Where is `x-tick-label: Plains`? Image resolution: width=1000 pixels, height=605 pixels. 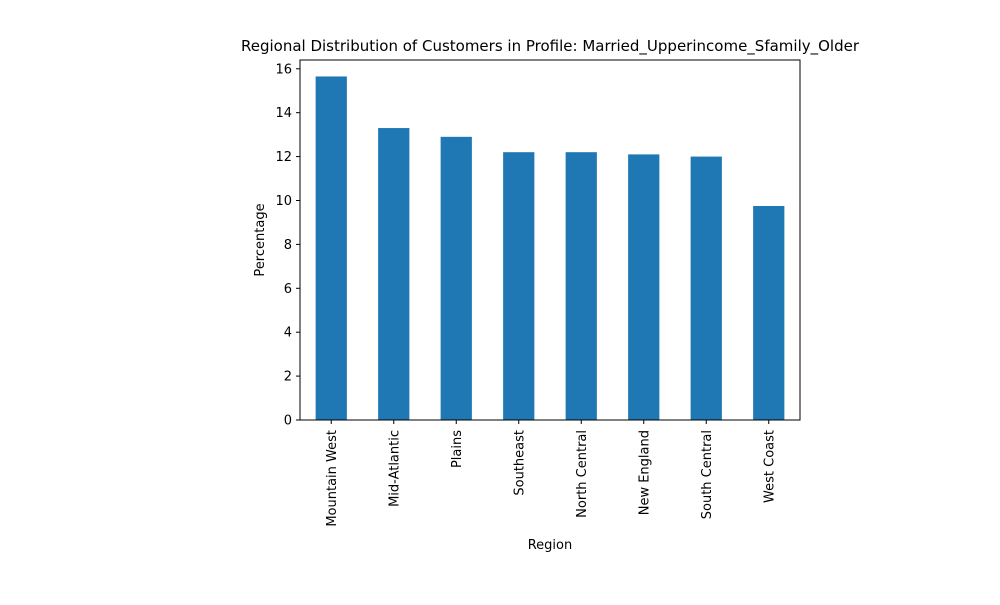 x-tick-label: Plains is located at coordinates (457, 449).